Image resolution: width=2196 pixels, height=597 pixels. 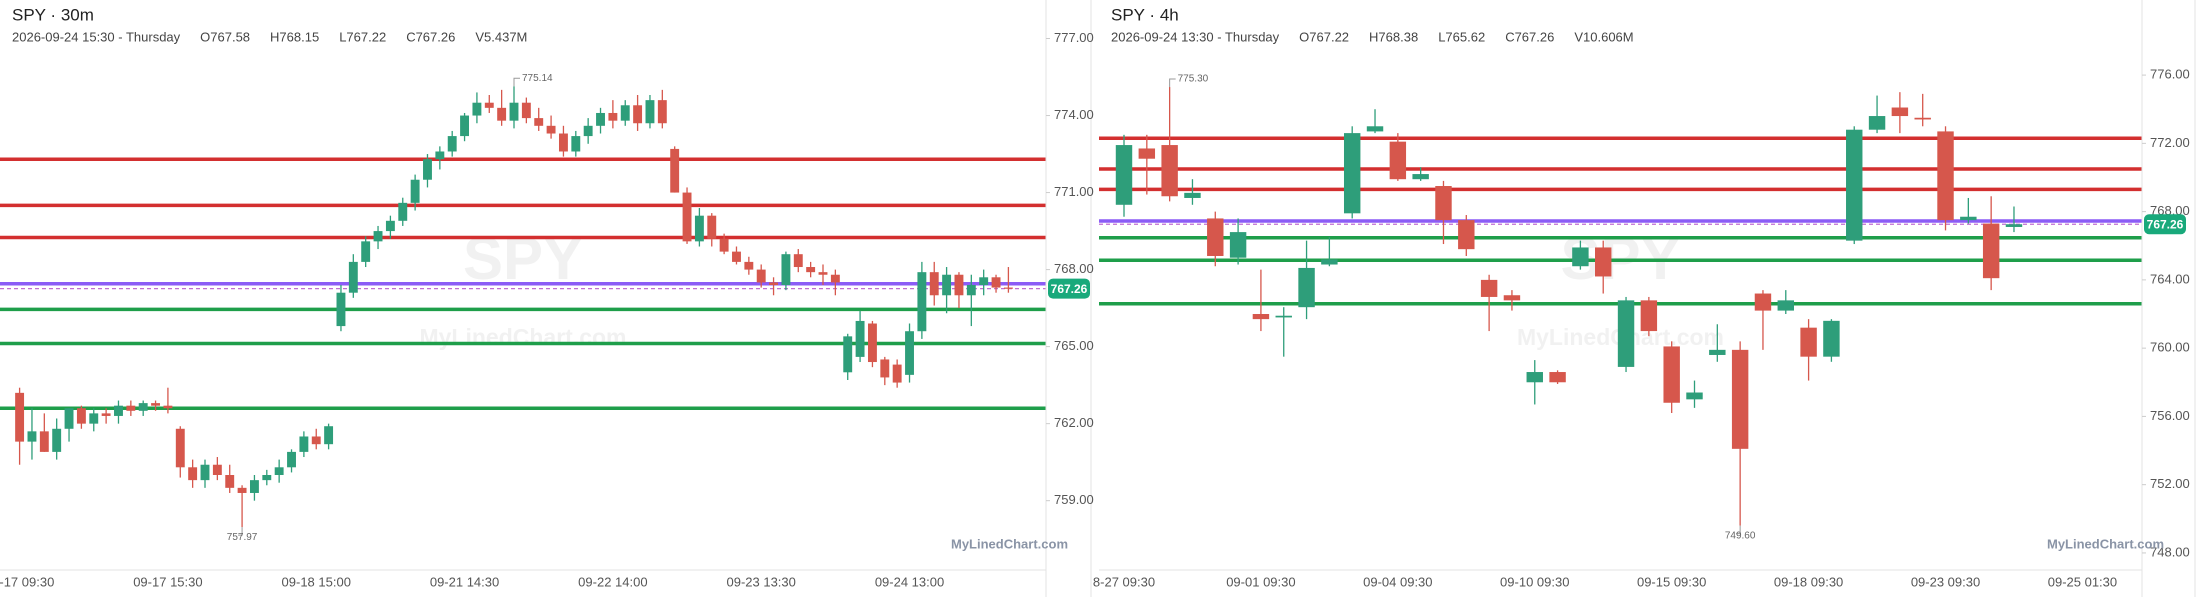 What do you see at coordinates (1074, 422) in the screenshot?
I see `y-tick-label: 762.00` at bounding box center [1074, 422].